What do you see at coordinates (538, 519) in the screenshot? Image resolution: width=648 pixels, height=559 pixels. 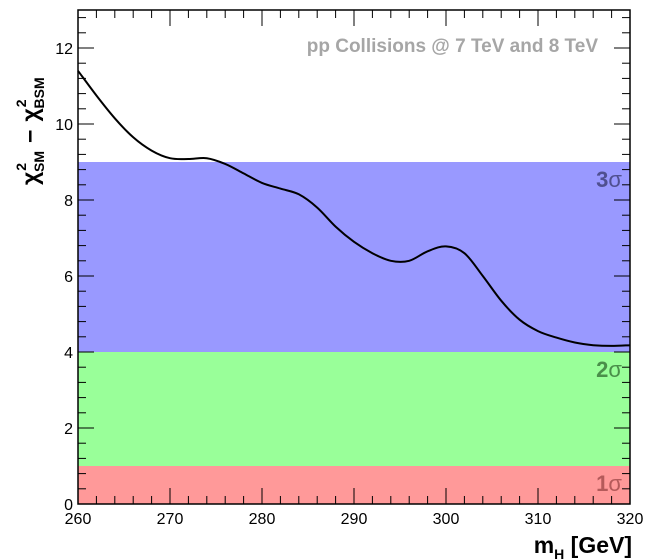 I see `x-tick-label: 310` at bounding box center [538, 519].